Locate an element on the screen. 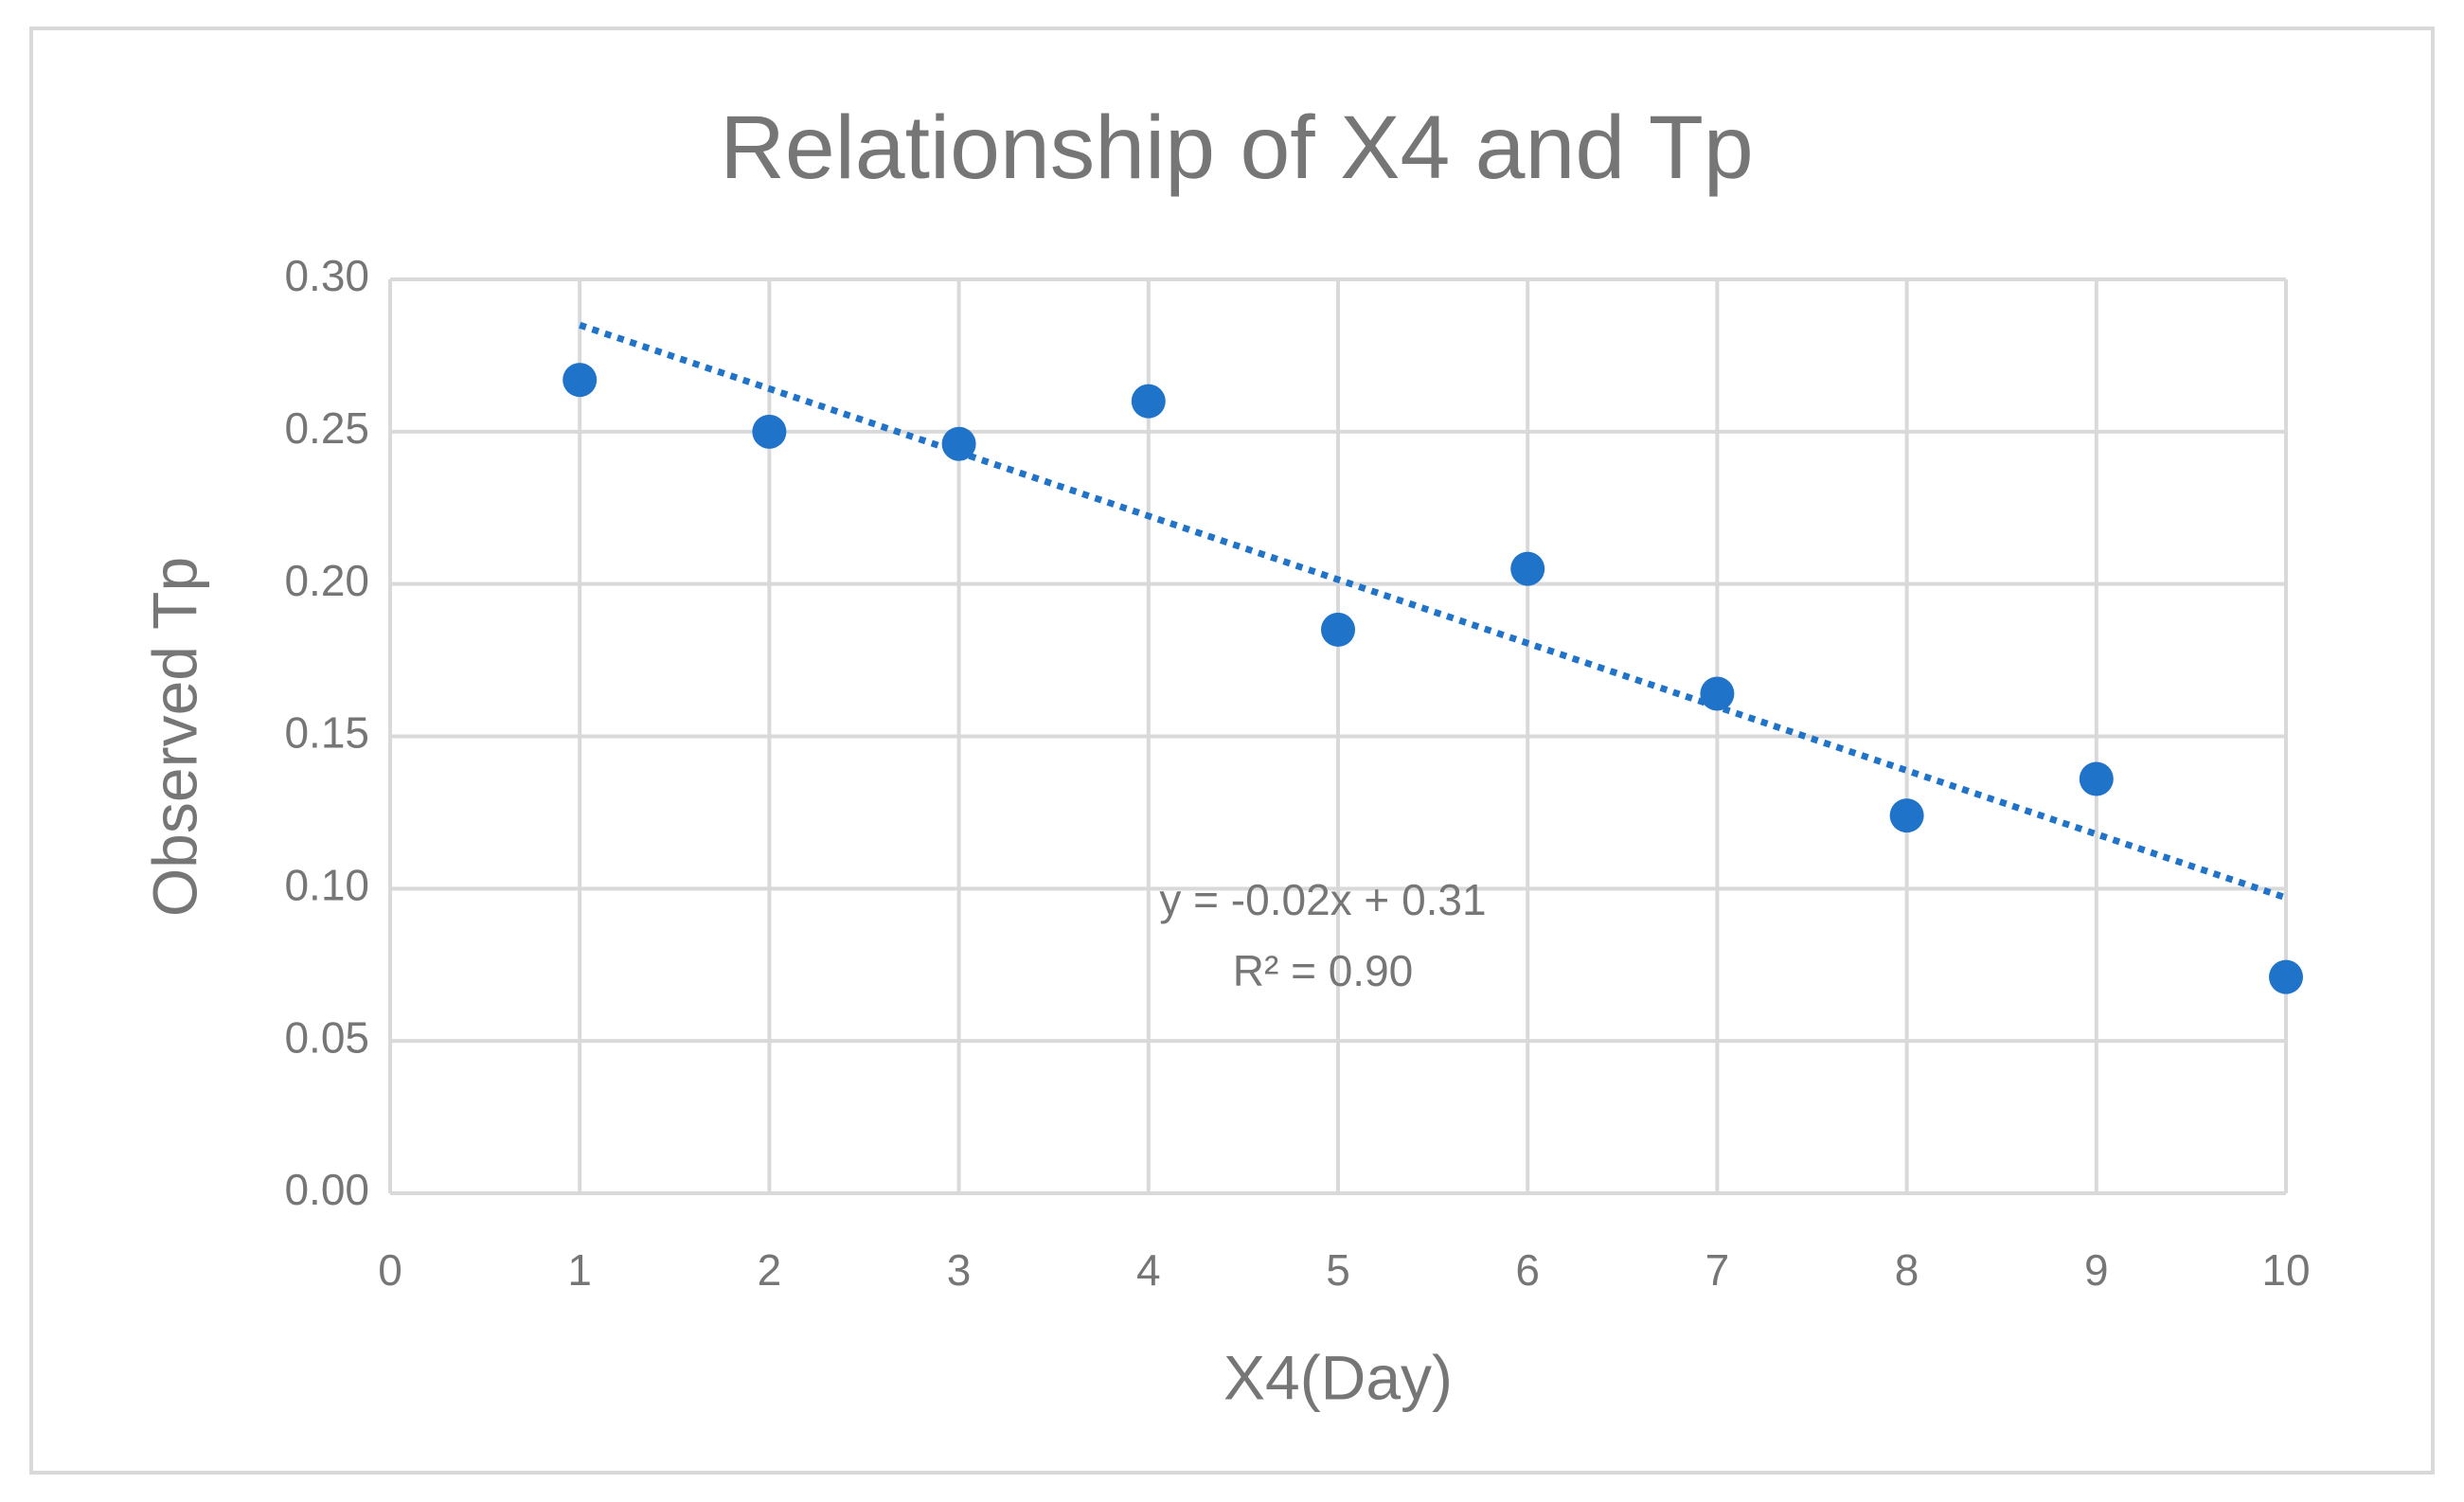 Image resolution: width=2464 pixels, height=1502 pixels. y-tick-label: 0.10 is located at coordinates (326, 885).